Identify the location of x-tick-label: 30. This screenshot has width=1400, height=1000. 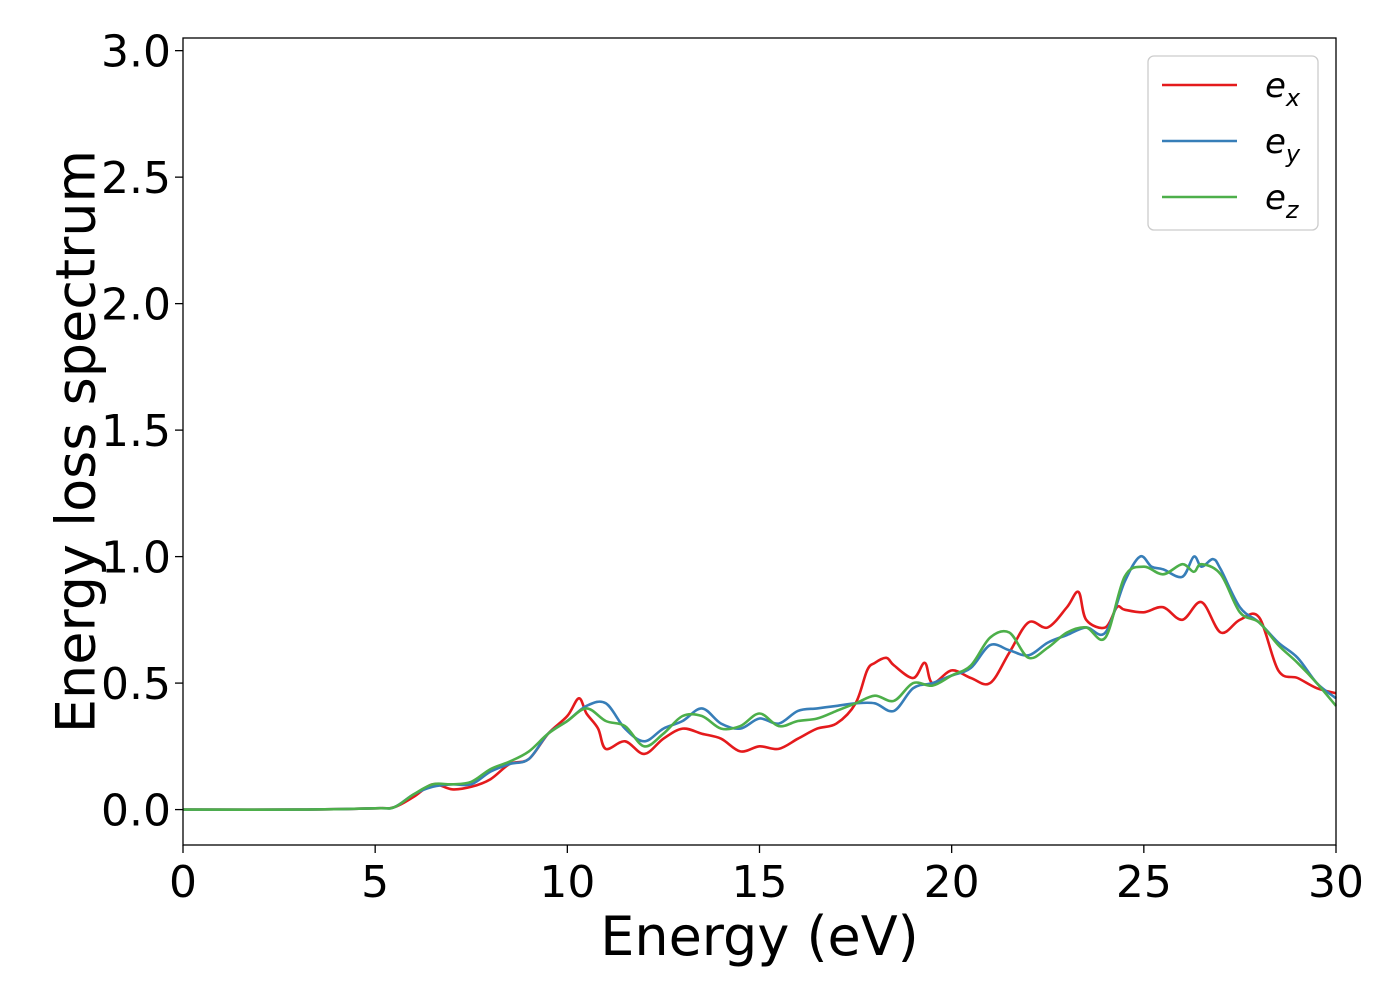
(1336, 882).